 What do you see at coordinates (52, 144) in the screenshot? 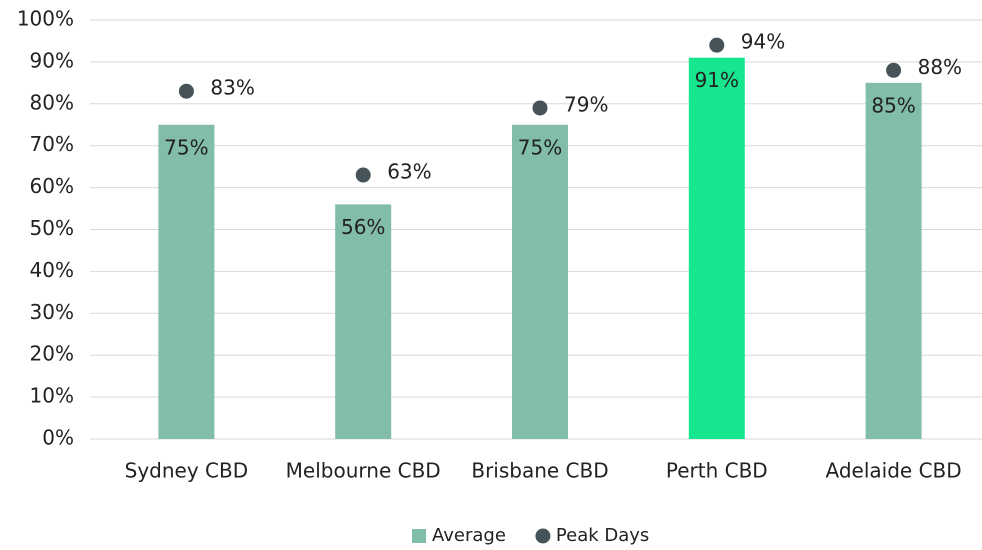
I see `y-tick-label: 70%` at bounding box center [52, 144].